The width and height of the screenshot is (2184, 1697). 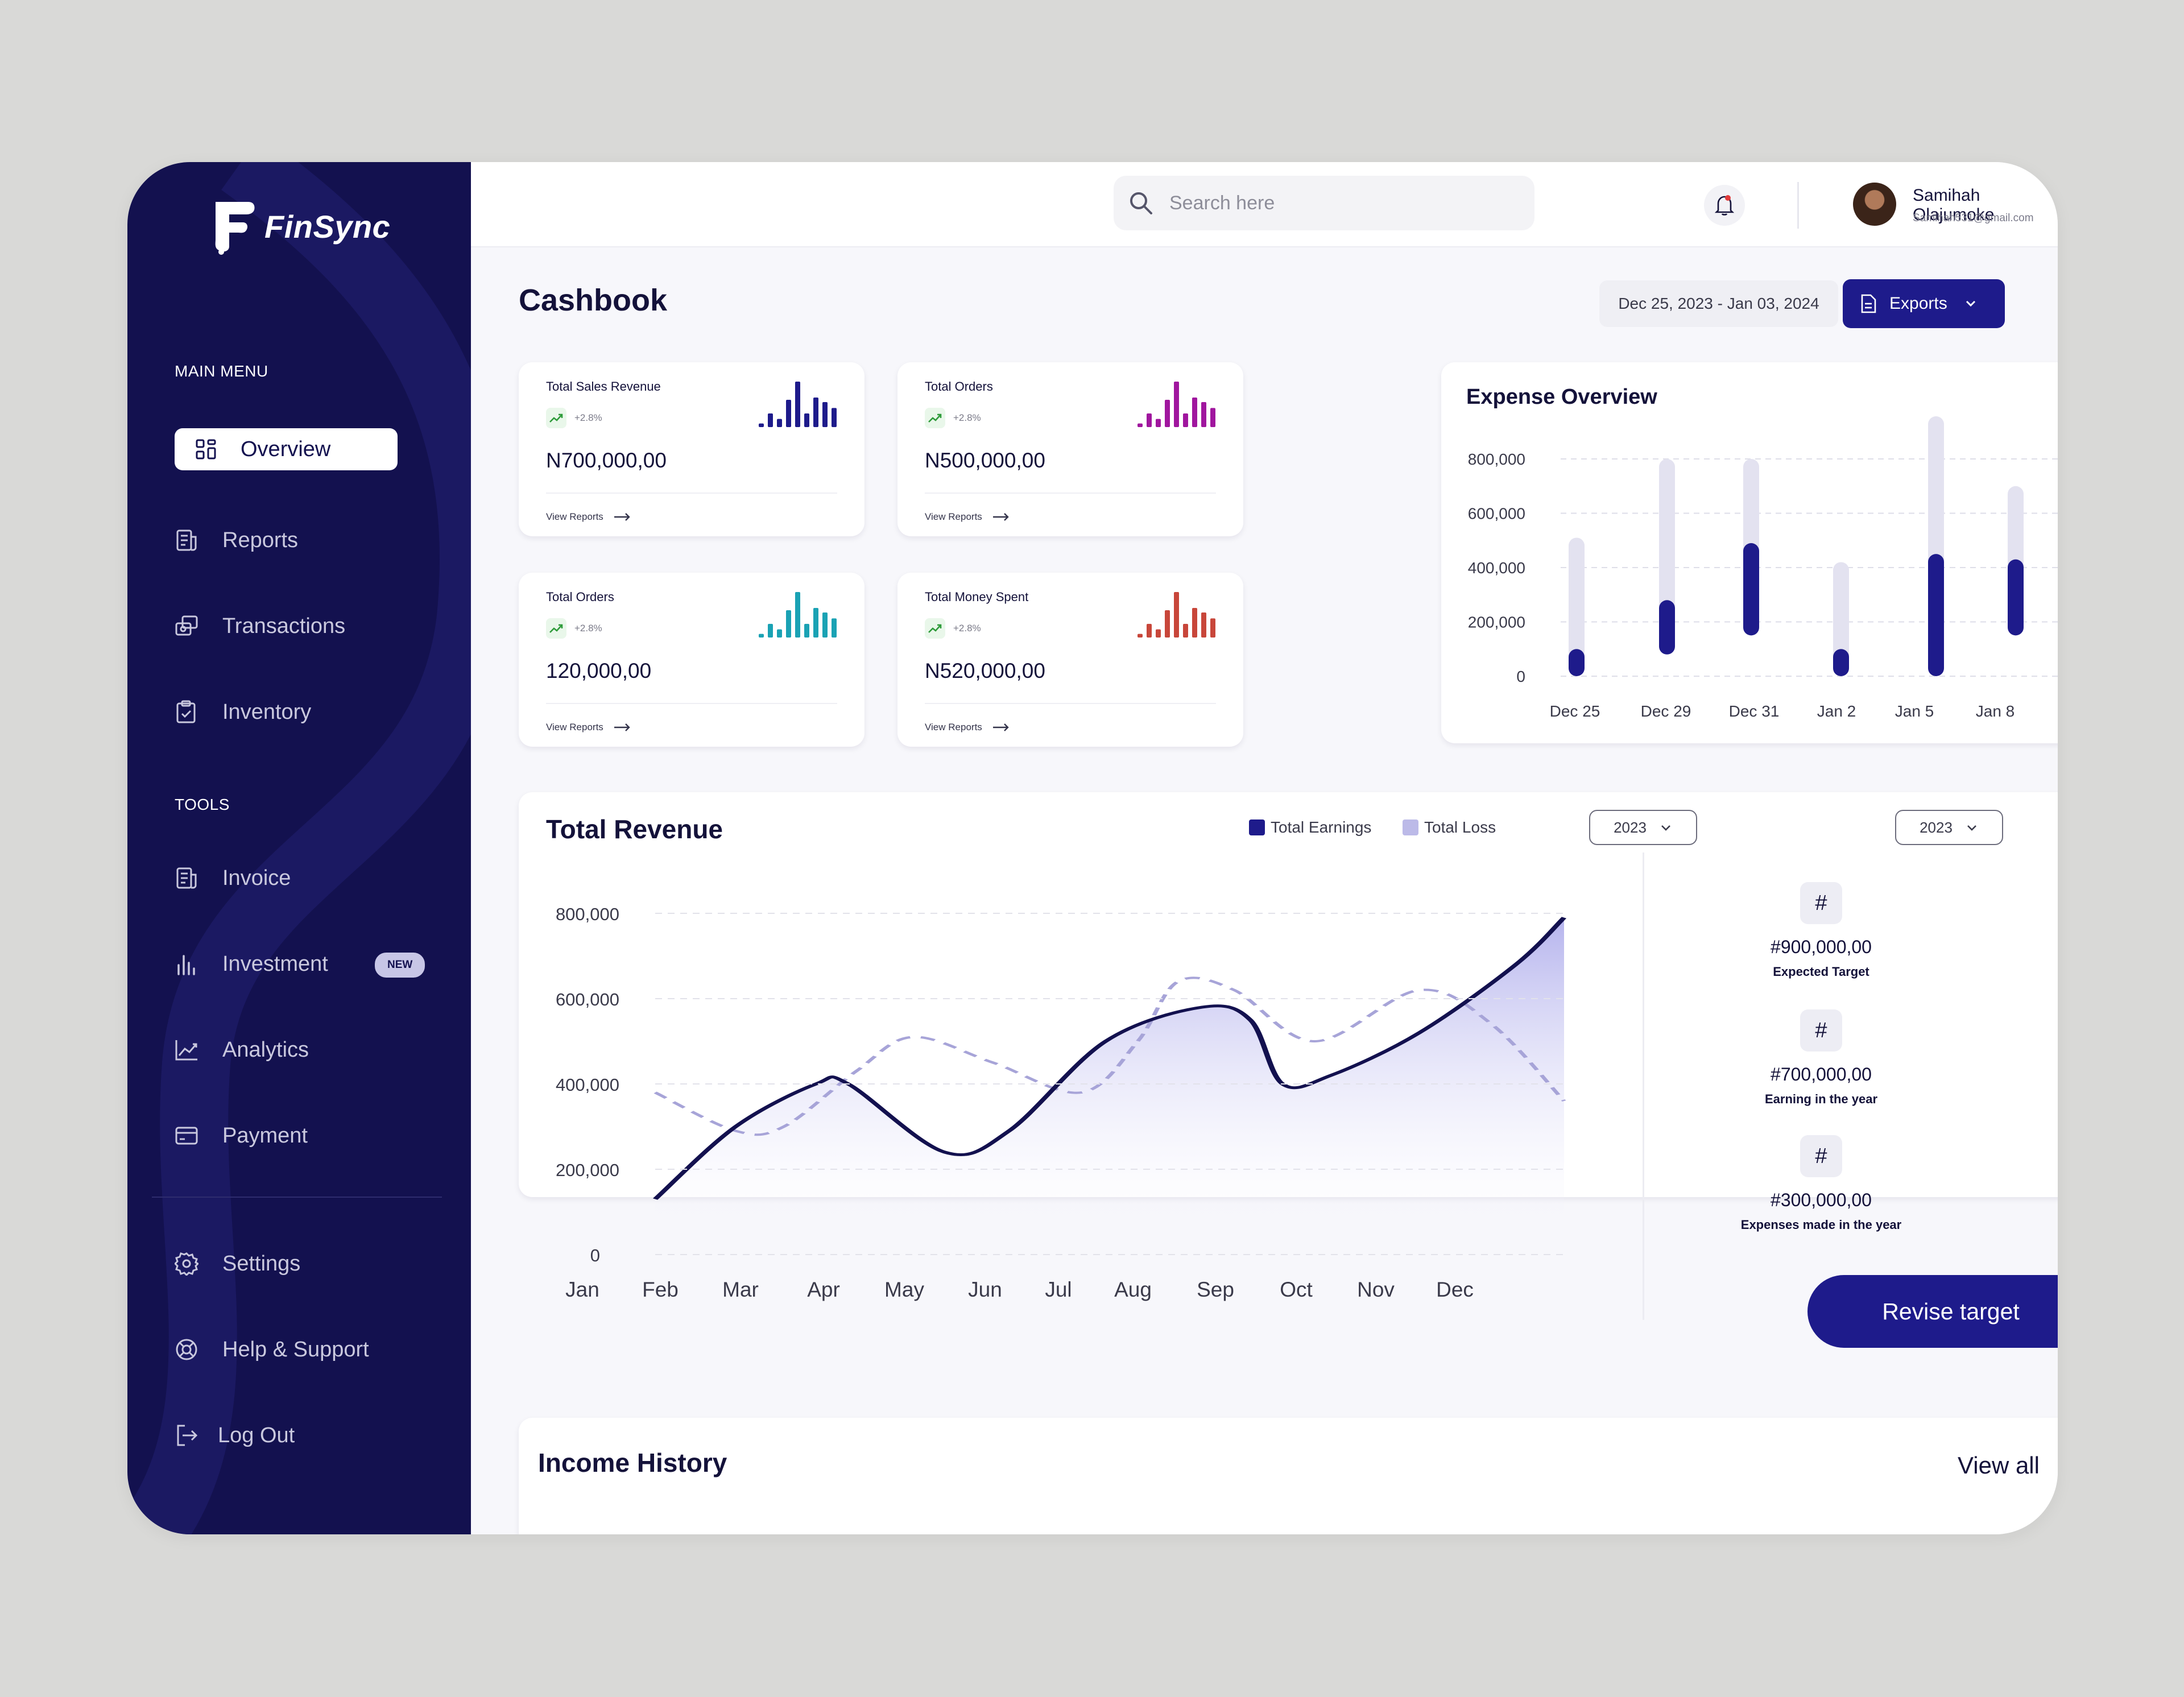 I want to click on x-tick-label: Dec 25, so click(x=1575, y=711).